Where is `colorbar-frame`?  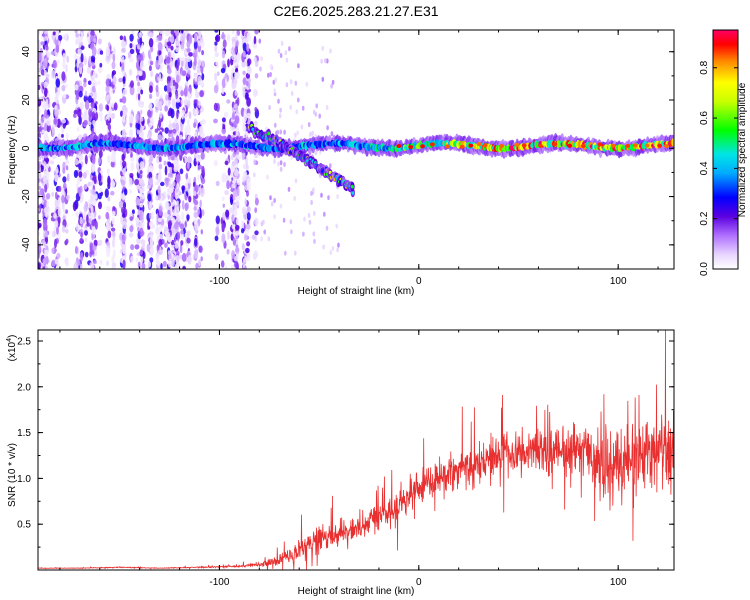 colorbar-frame is located at coordinates (725, 149).